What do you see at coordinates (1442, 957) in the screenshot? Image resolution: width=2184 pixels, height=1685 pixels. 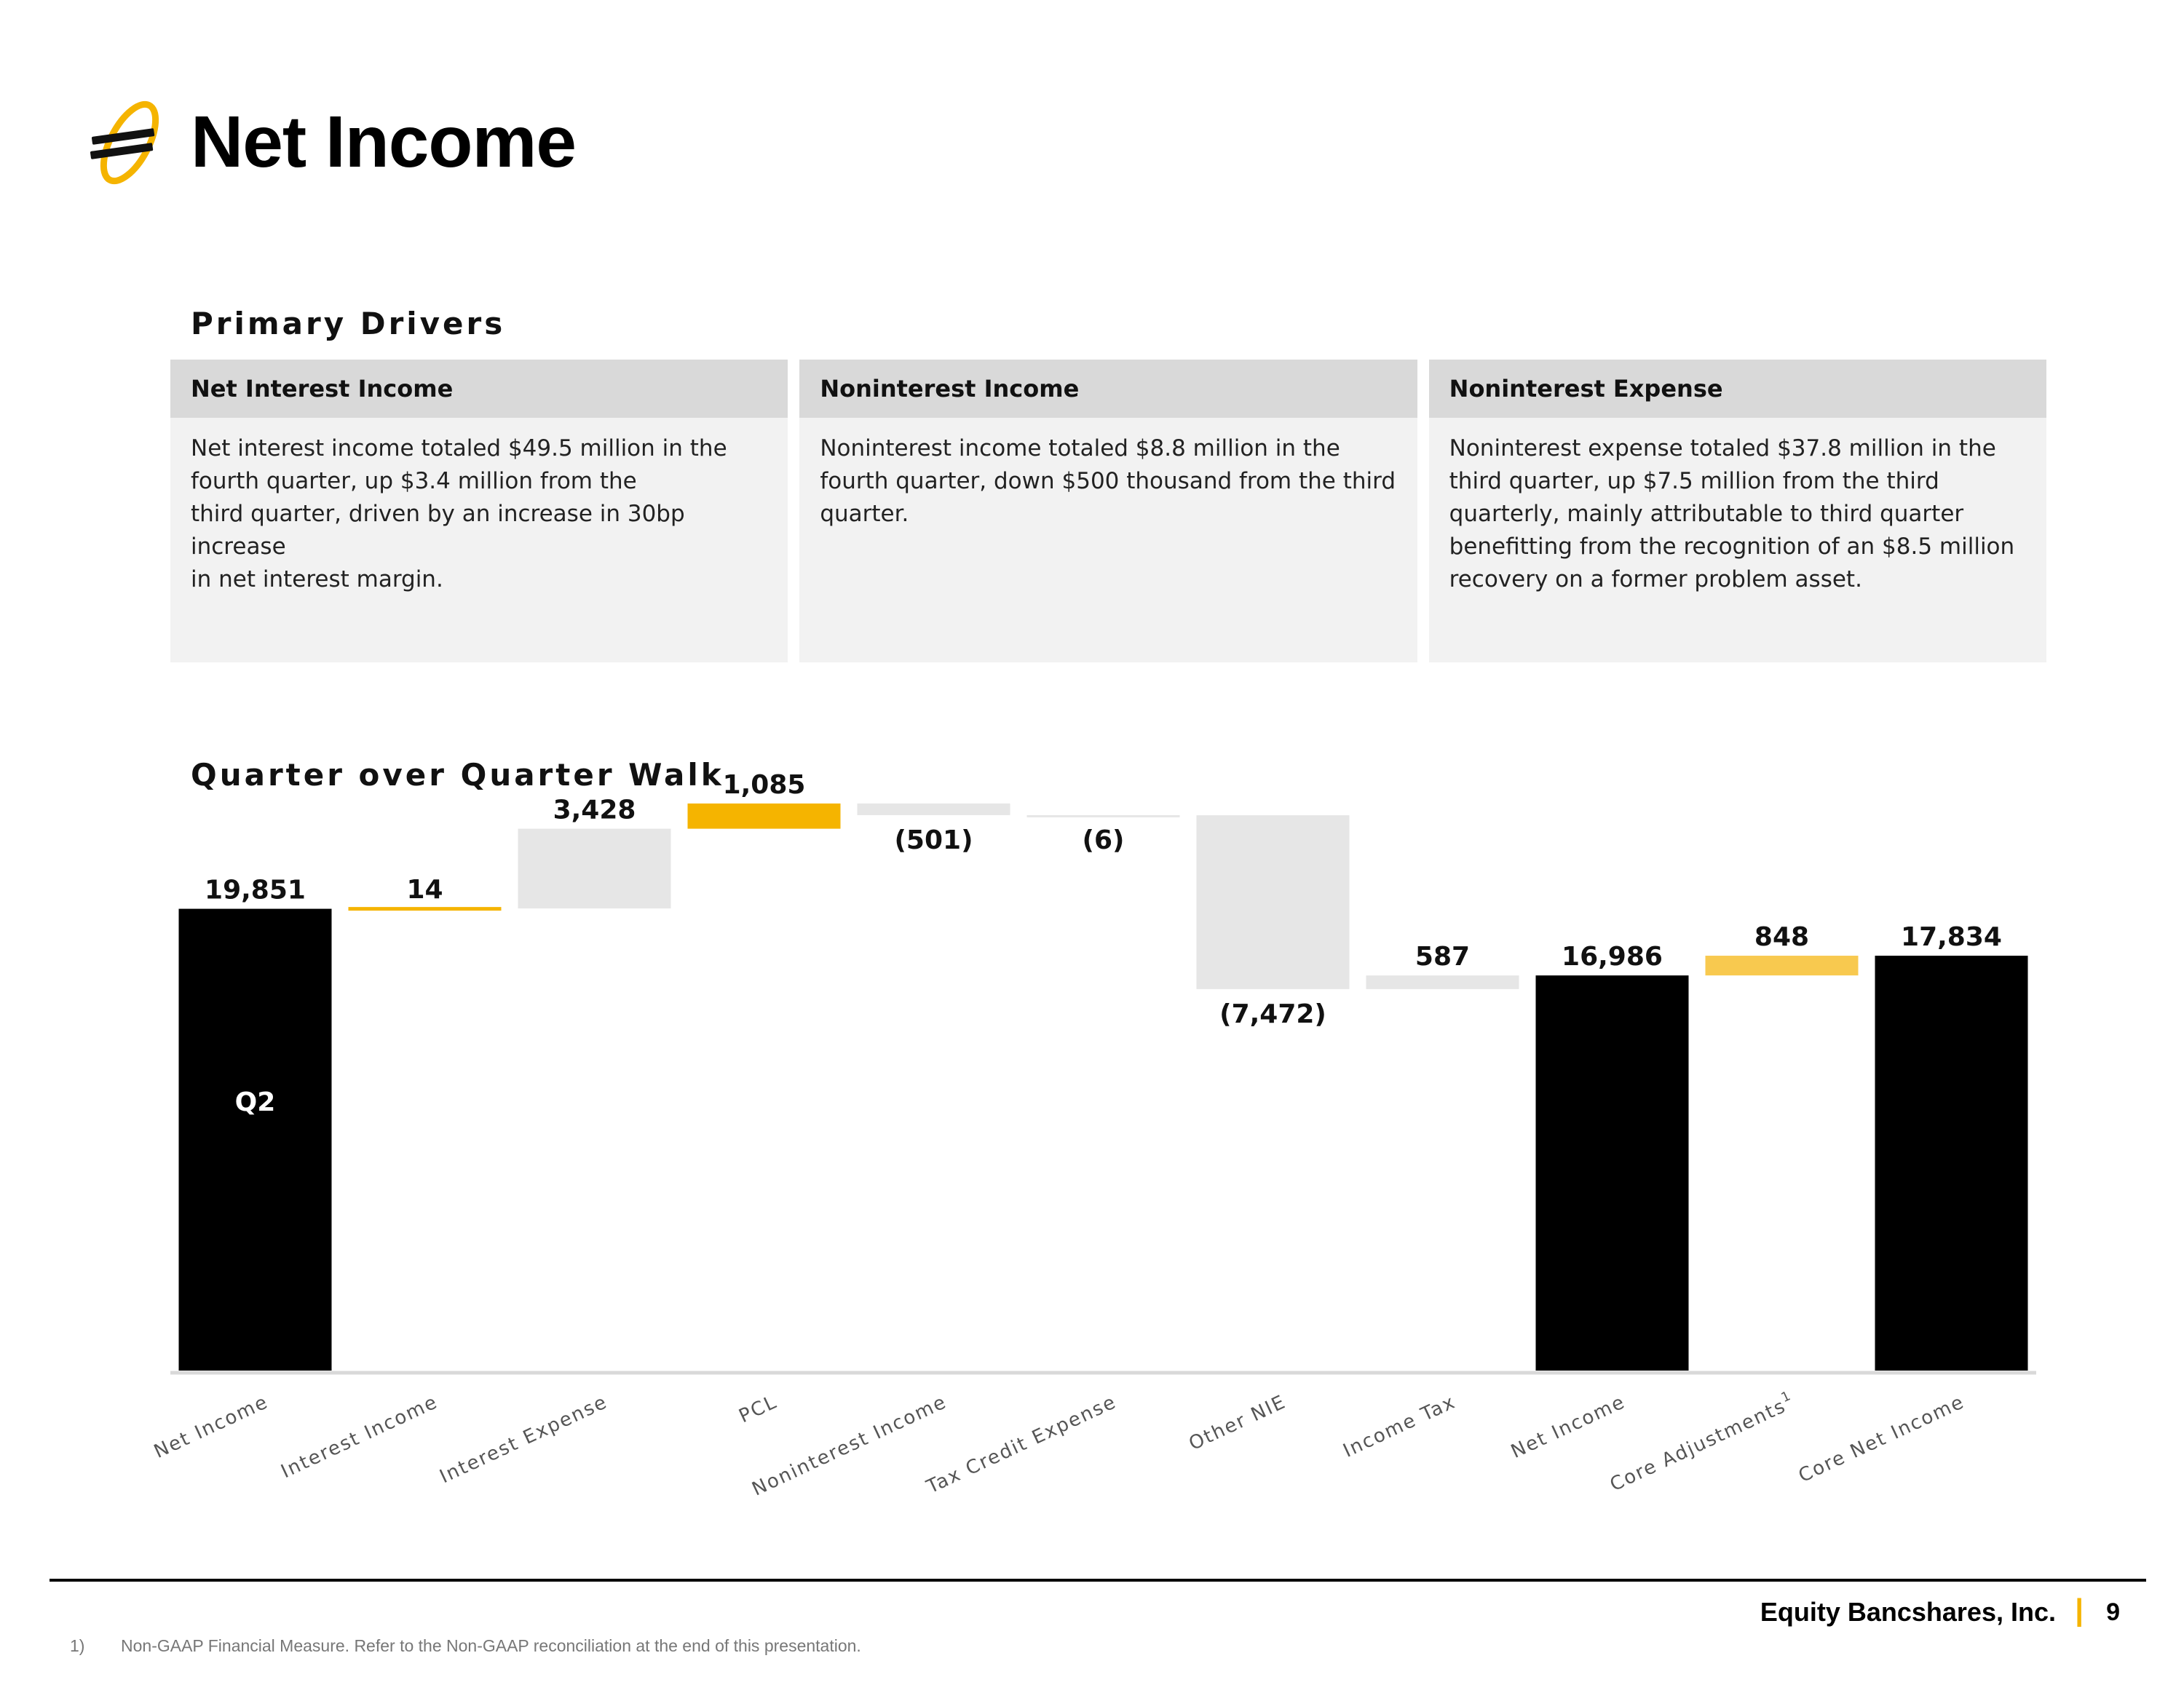 I see `data-label: 587` at bounding box center [1442, 957].